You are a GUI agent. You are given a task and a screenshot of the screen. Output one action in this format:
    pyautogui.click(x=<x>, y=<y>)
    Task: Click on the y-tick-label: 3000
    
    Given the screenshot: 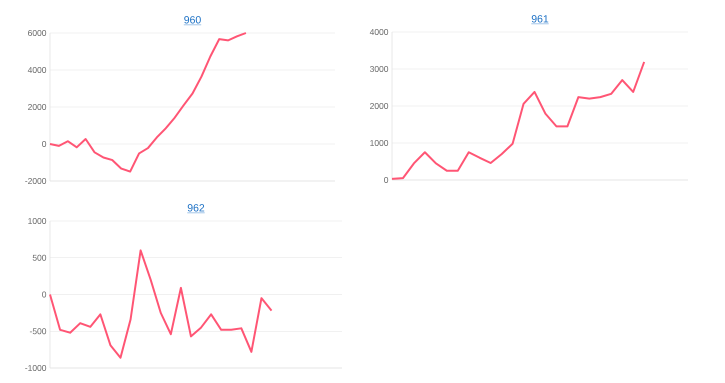 What is the action you would take?
    pyautogui.click(x=379, y=69)
    